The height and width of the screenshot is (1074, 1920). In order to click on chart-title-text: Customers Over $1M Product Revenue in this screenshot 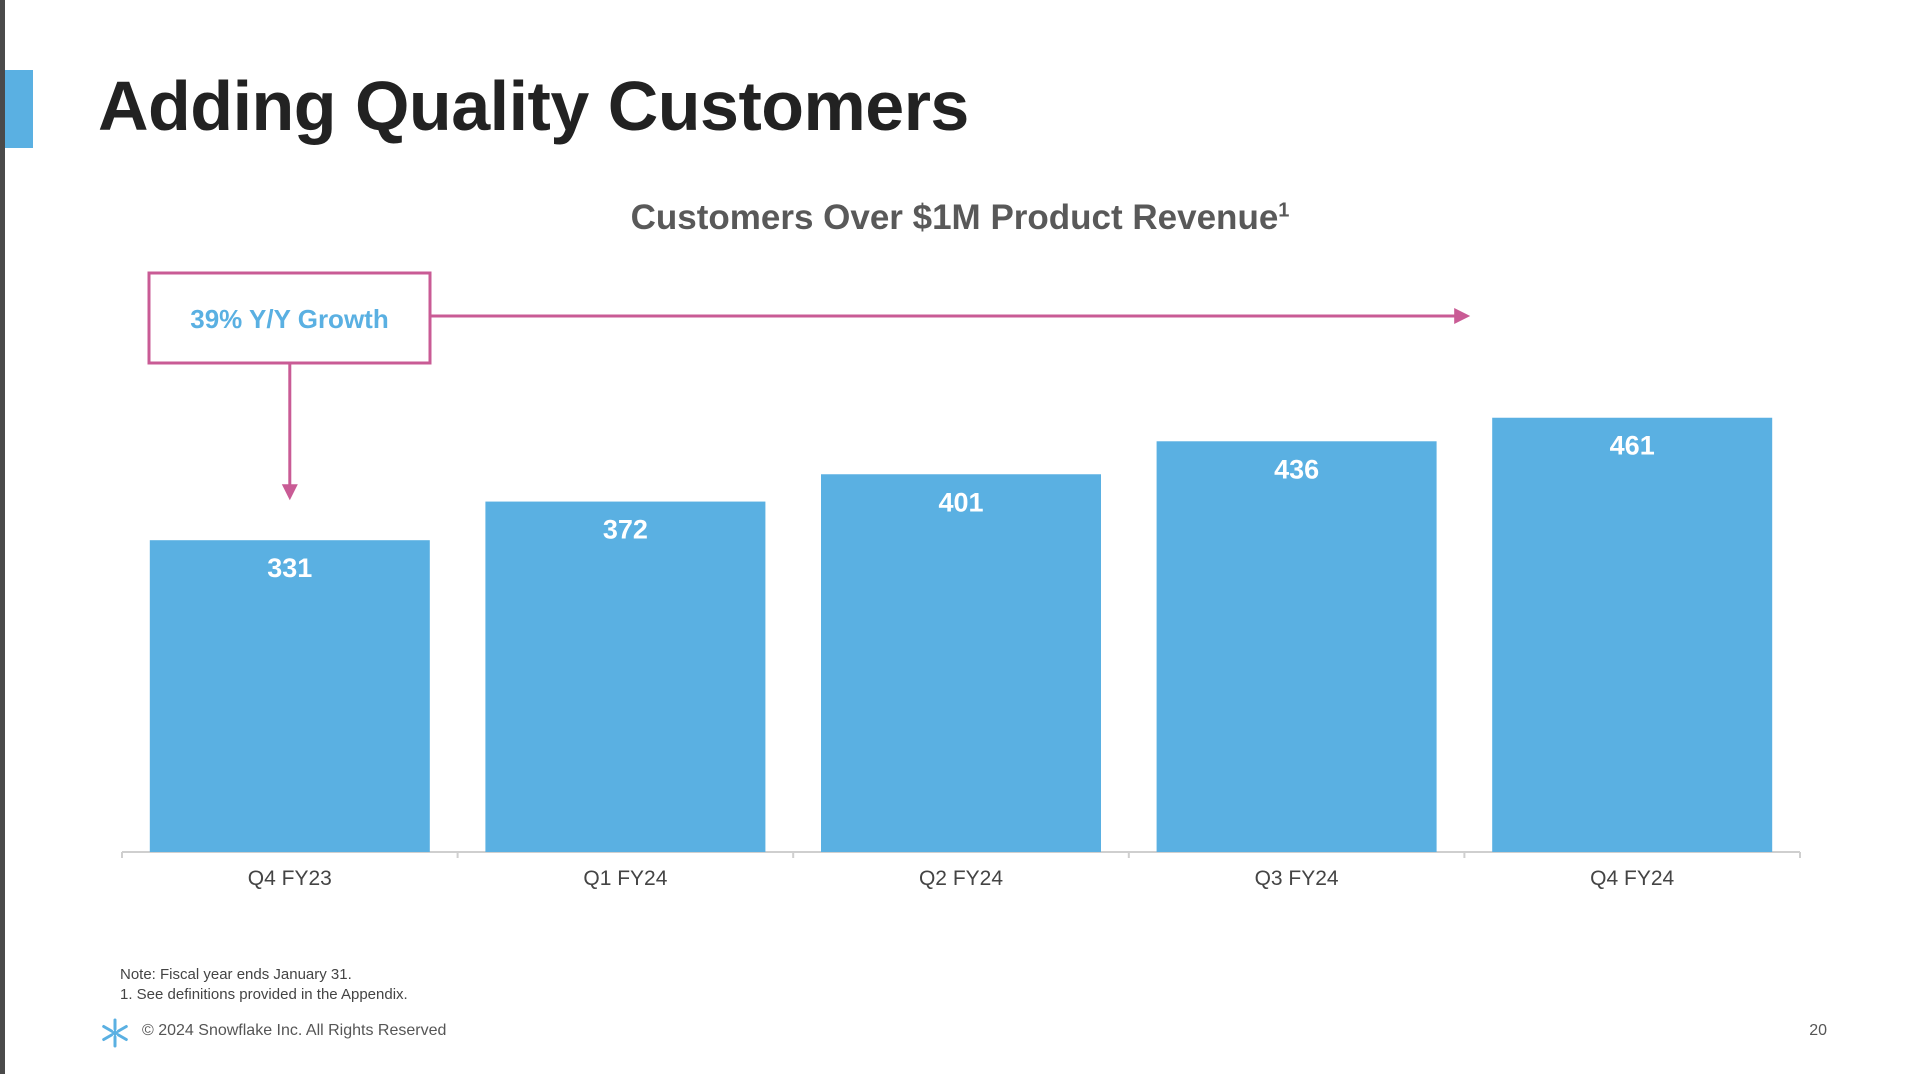, I will do `click(954, 217)`.